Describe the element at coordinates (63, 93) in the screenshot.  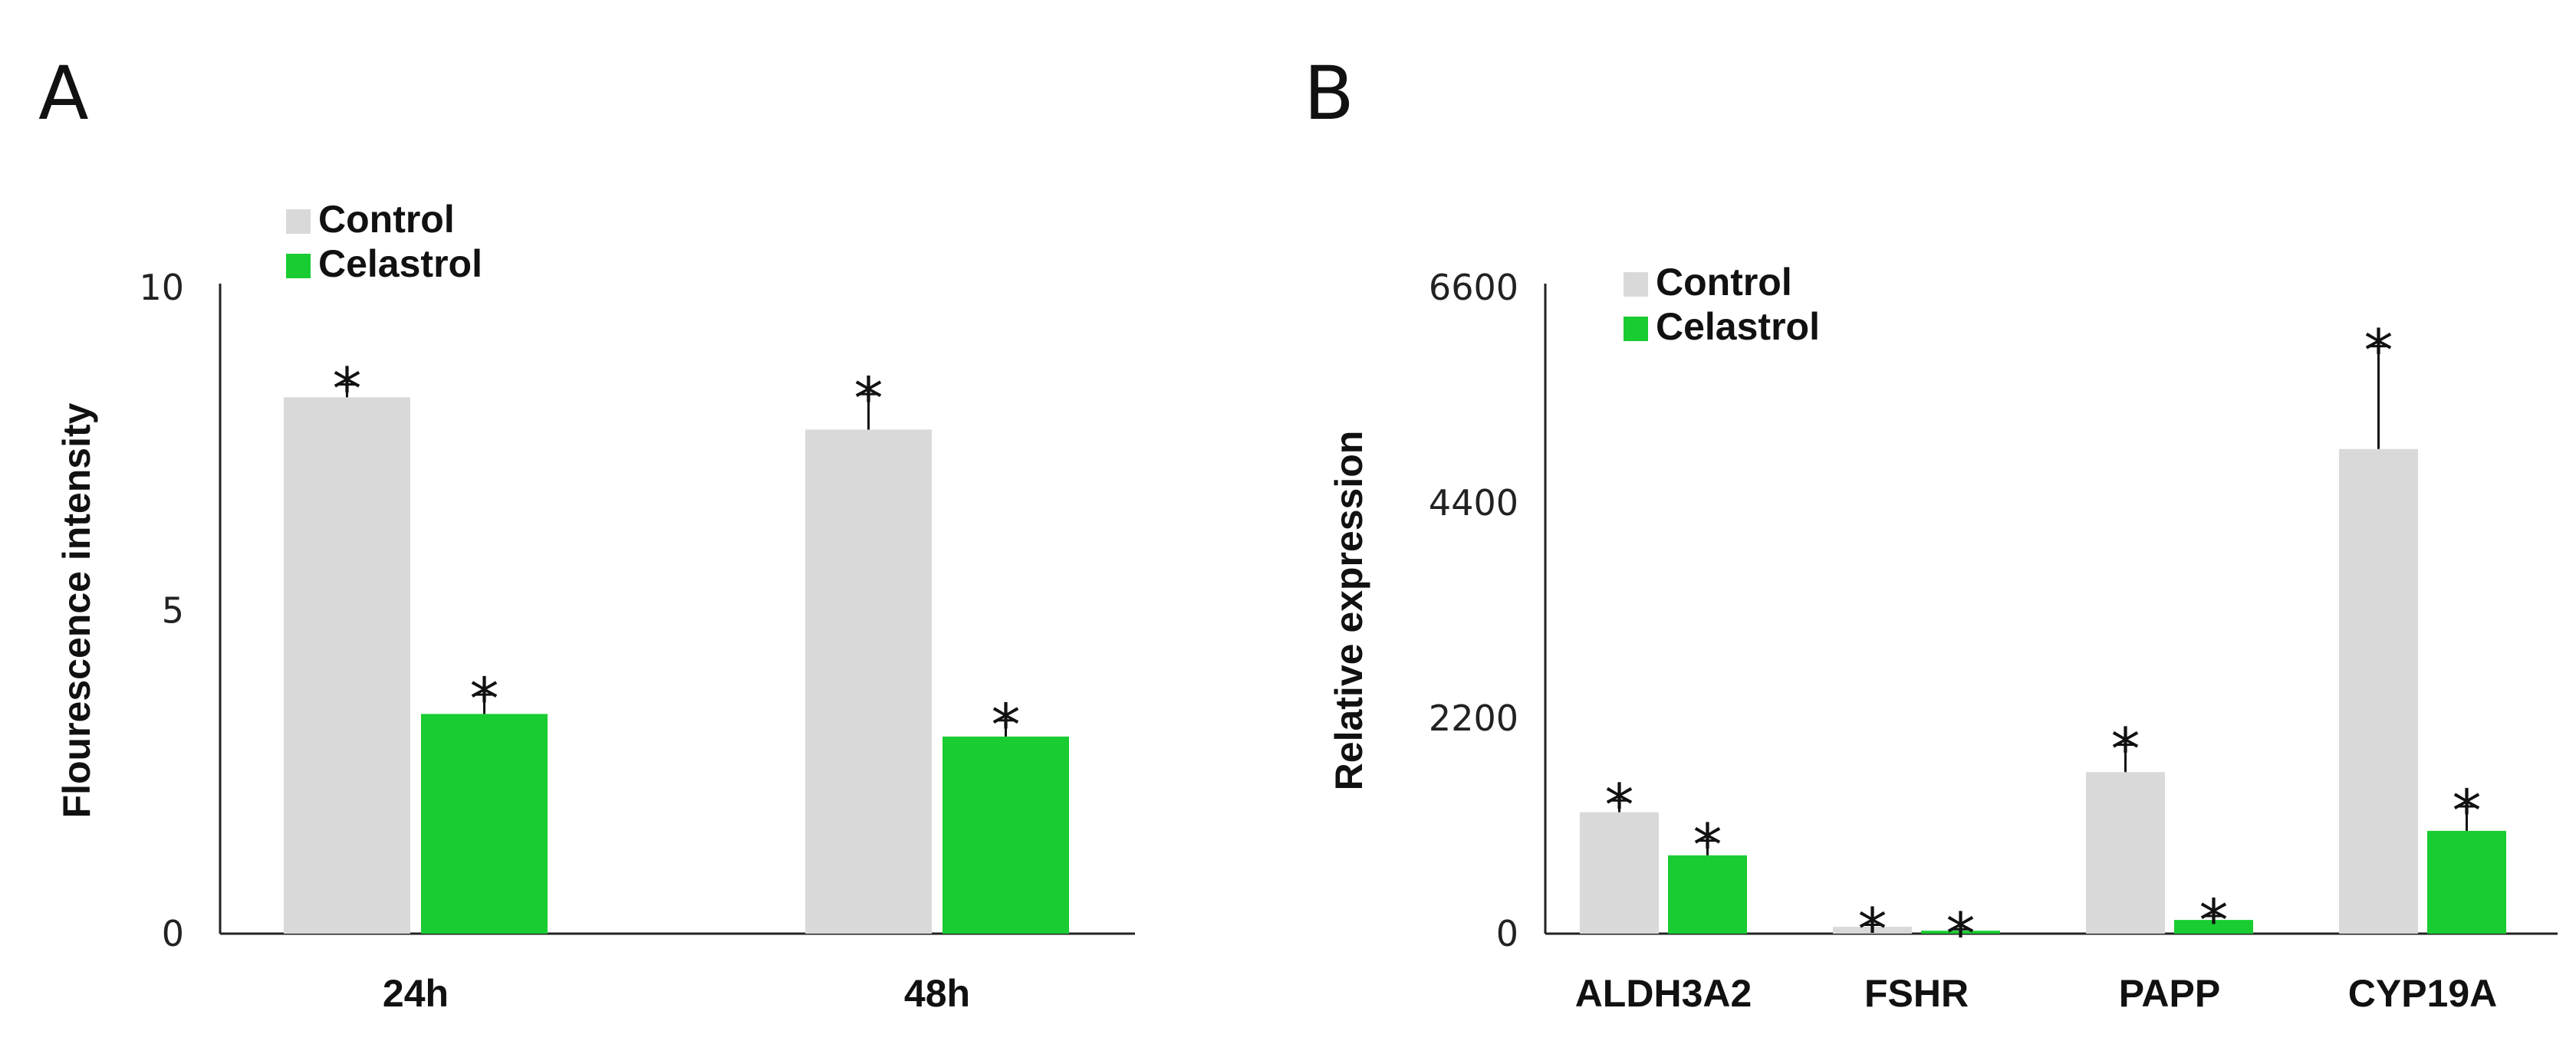
I see `panel-label-a: A` at that location.